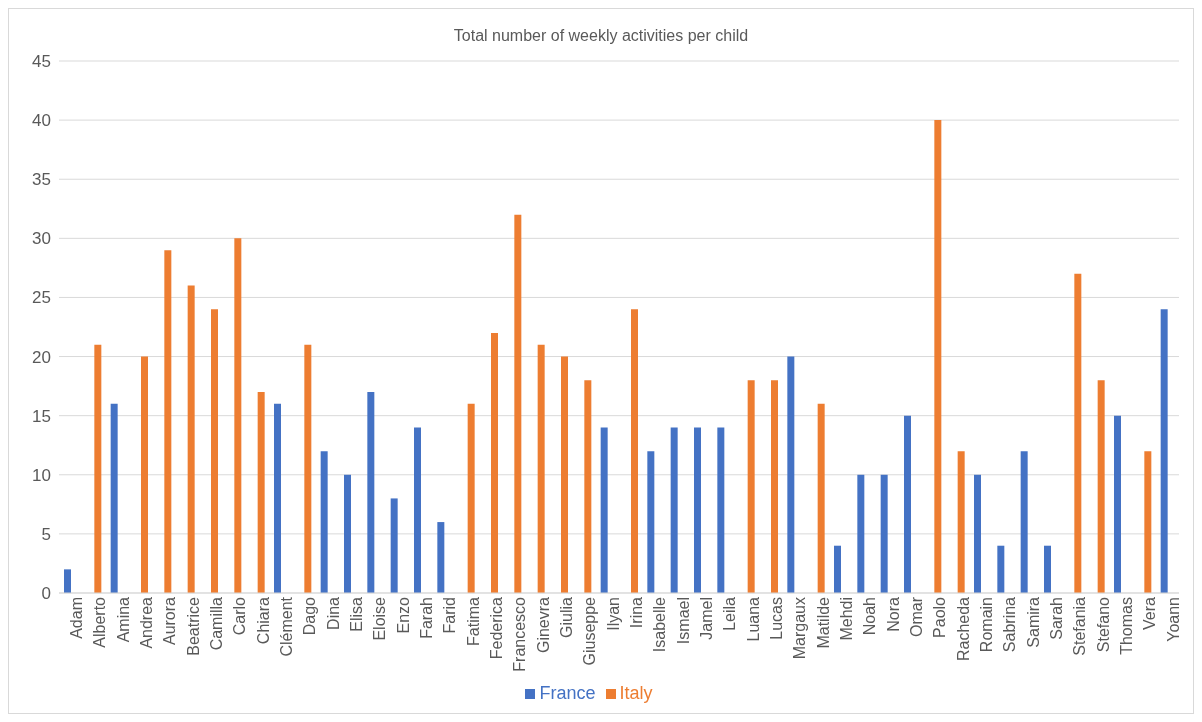 The width and height of the screenshot is (1202, 722). What do you see at coordinates (170, 621) in the screenshot?
I see `x-tick-label: Aurora` at bounding box center [170, 621].